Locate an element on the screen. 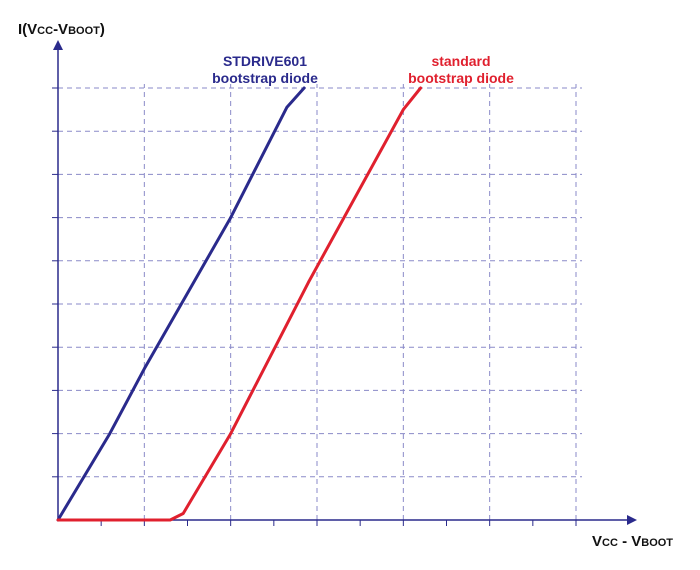  y-axis-title-part: BOOT is located at coordinates (84, 31).